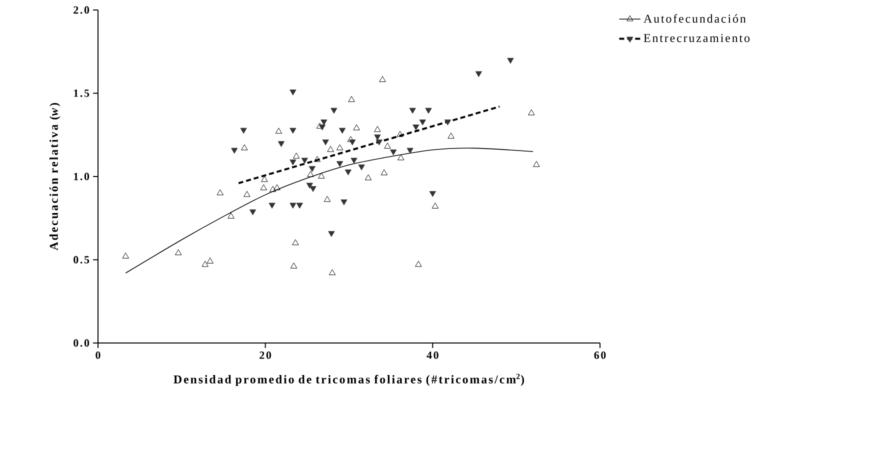  What do you see at coordinates (82, 260) in the screenshot?
I see `y-tick-label: 0.5` at bounding box center [82, 260].